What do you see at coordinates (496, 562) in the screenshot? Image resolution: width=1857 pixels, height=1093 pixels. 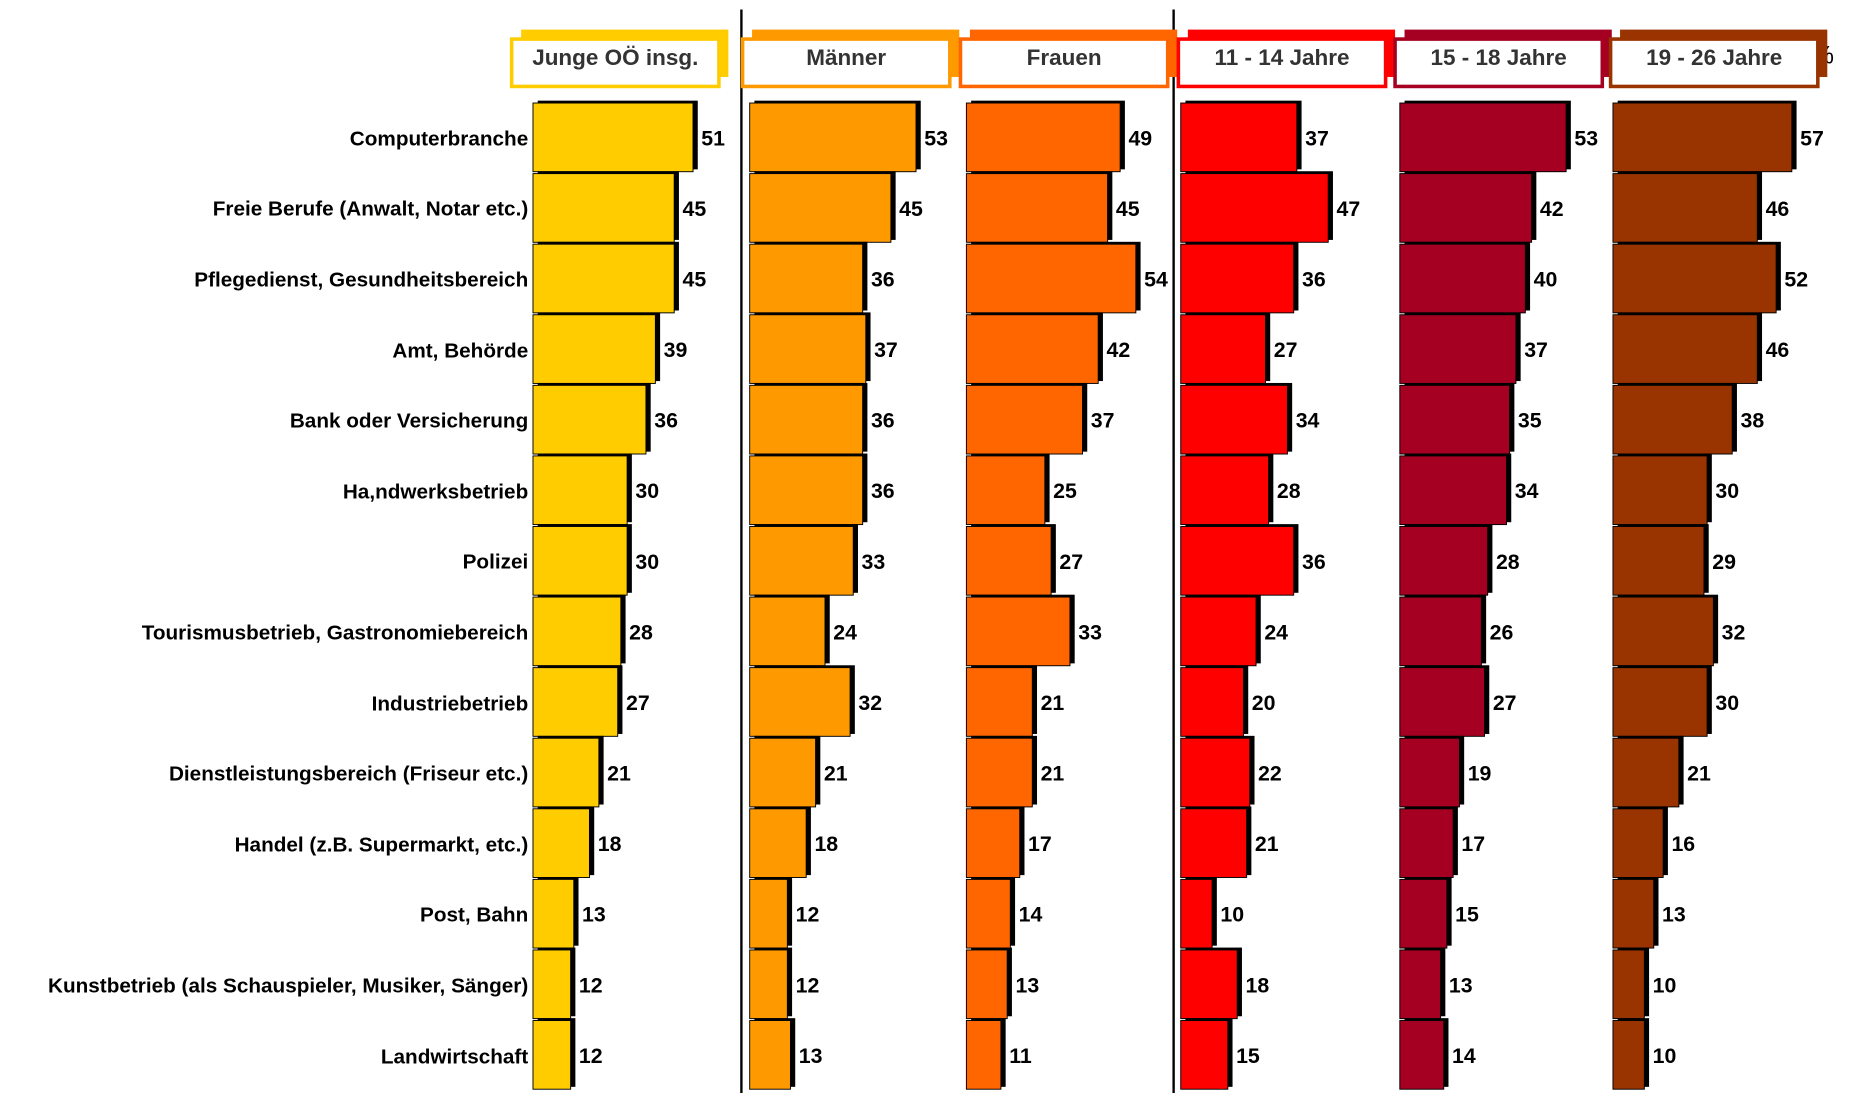 I see `category-label-box: Polizei` at bounding box center [496, 562].